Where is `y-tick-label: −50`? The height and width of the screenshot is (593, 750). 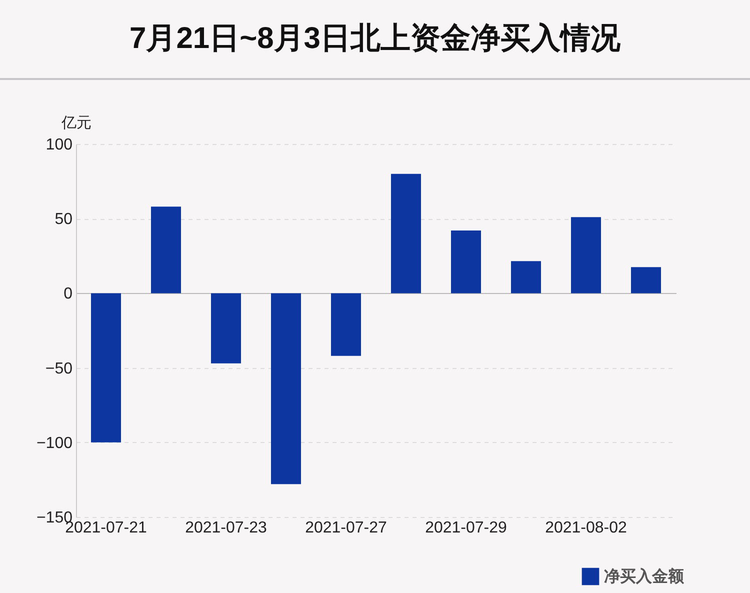
y-tick-label: −50 is located at coordinates (59, 369).